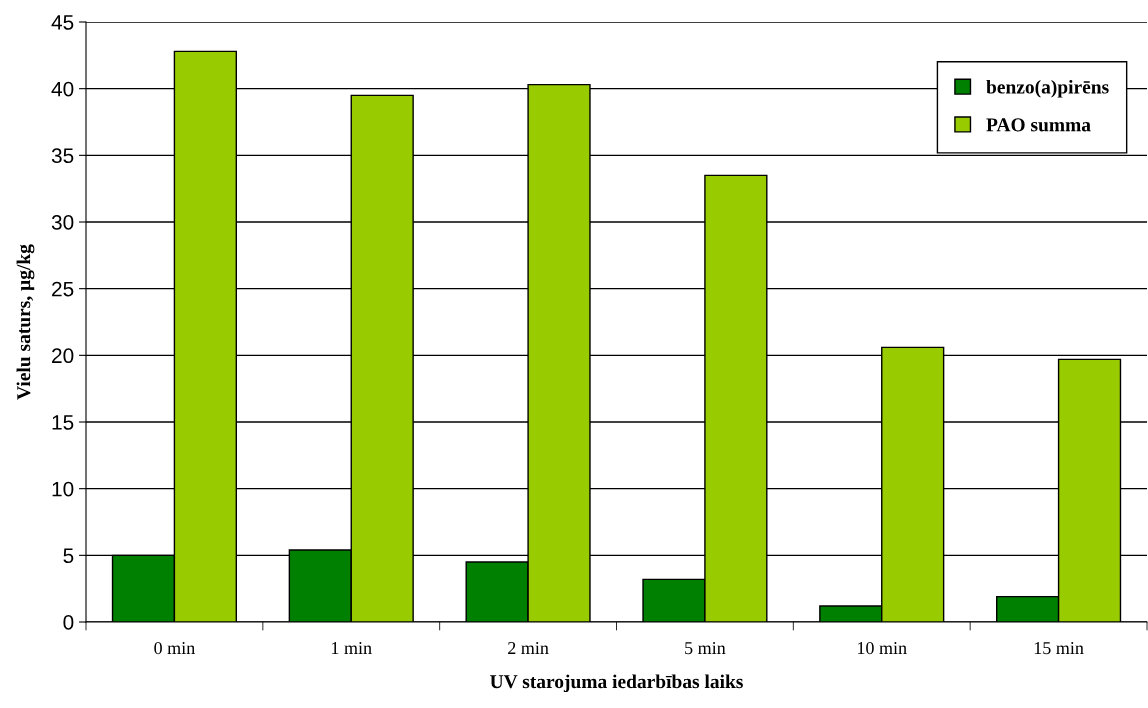 The image size is (1148, 708). What do you see at coordinates (616, 683) in the screenshot?
I see `x-axis-title: UV starojuma iedarbības laiks` at bounding box center [616, 683].